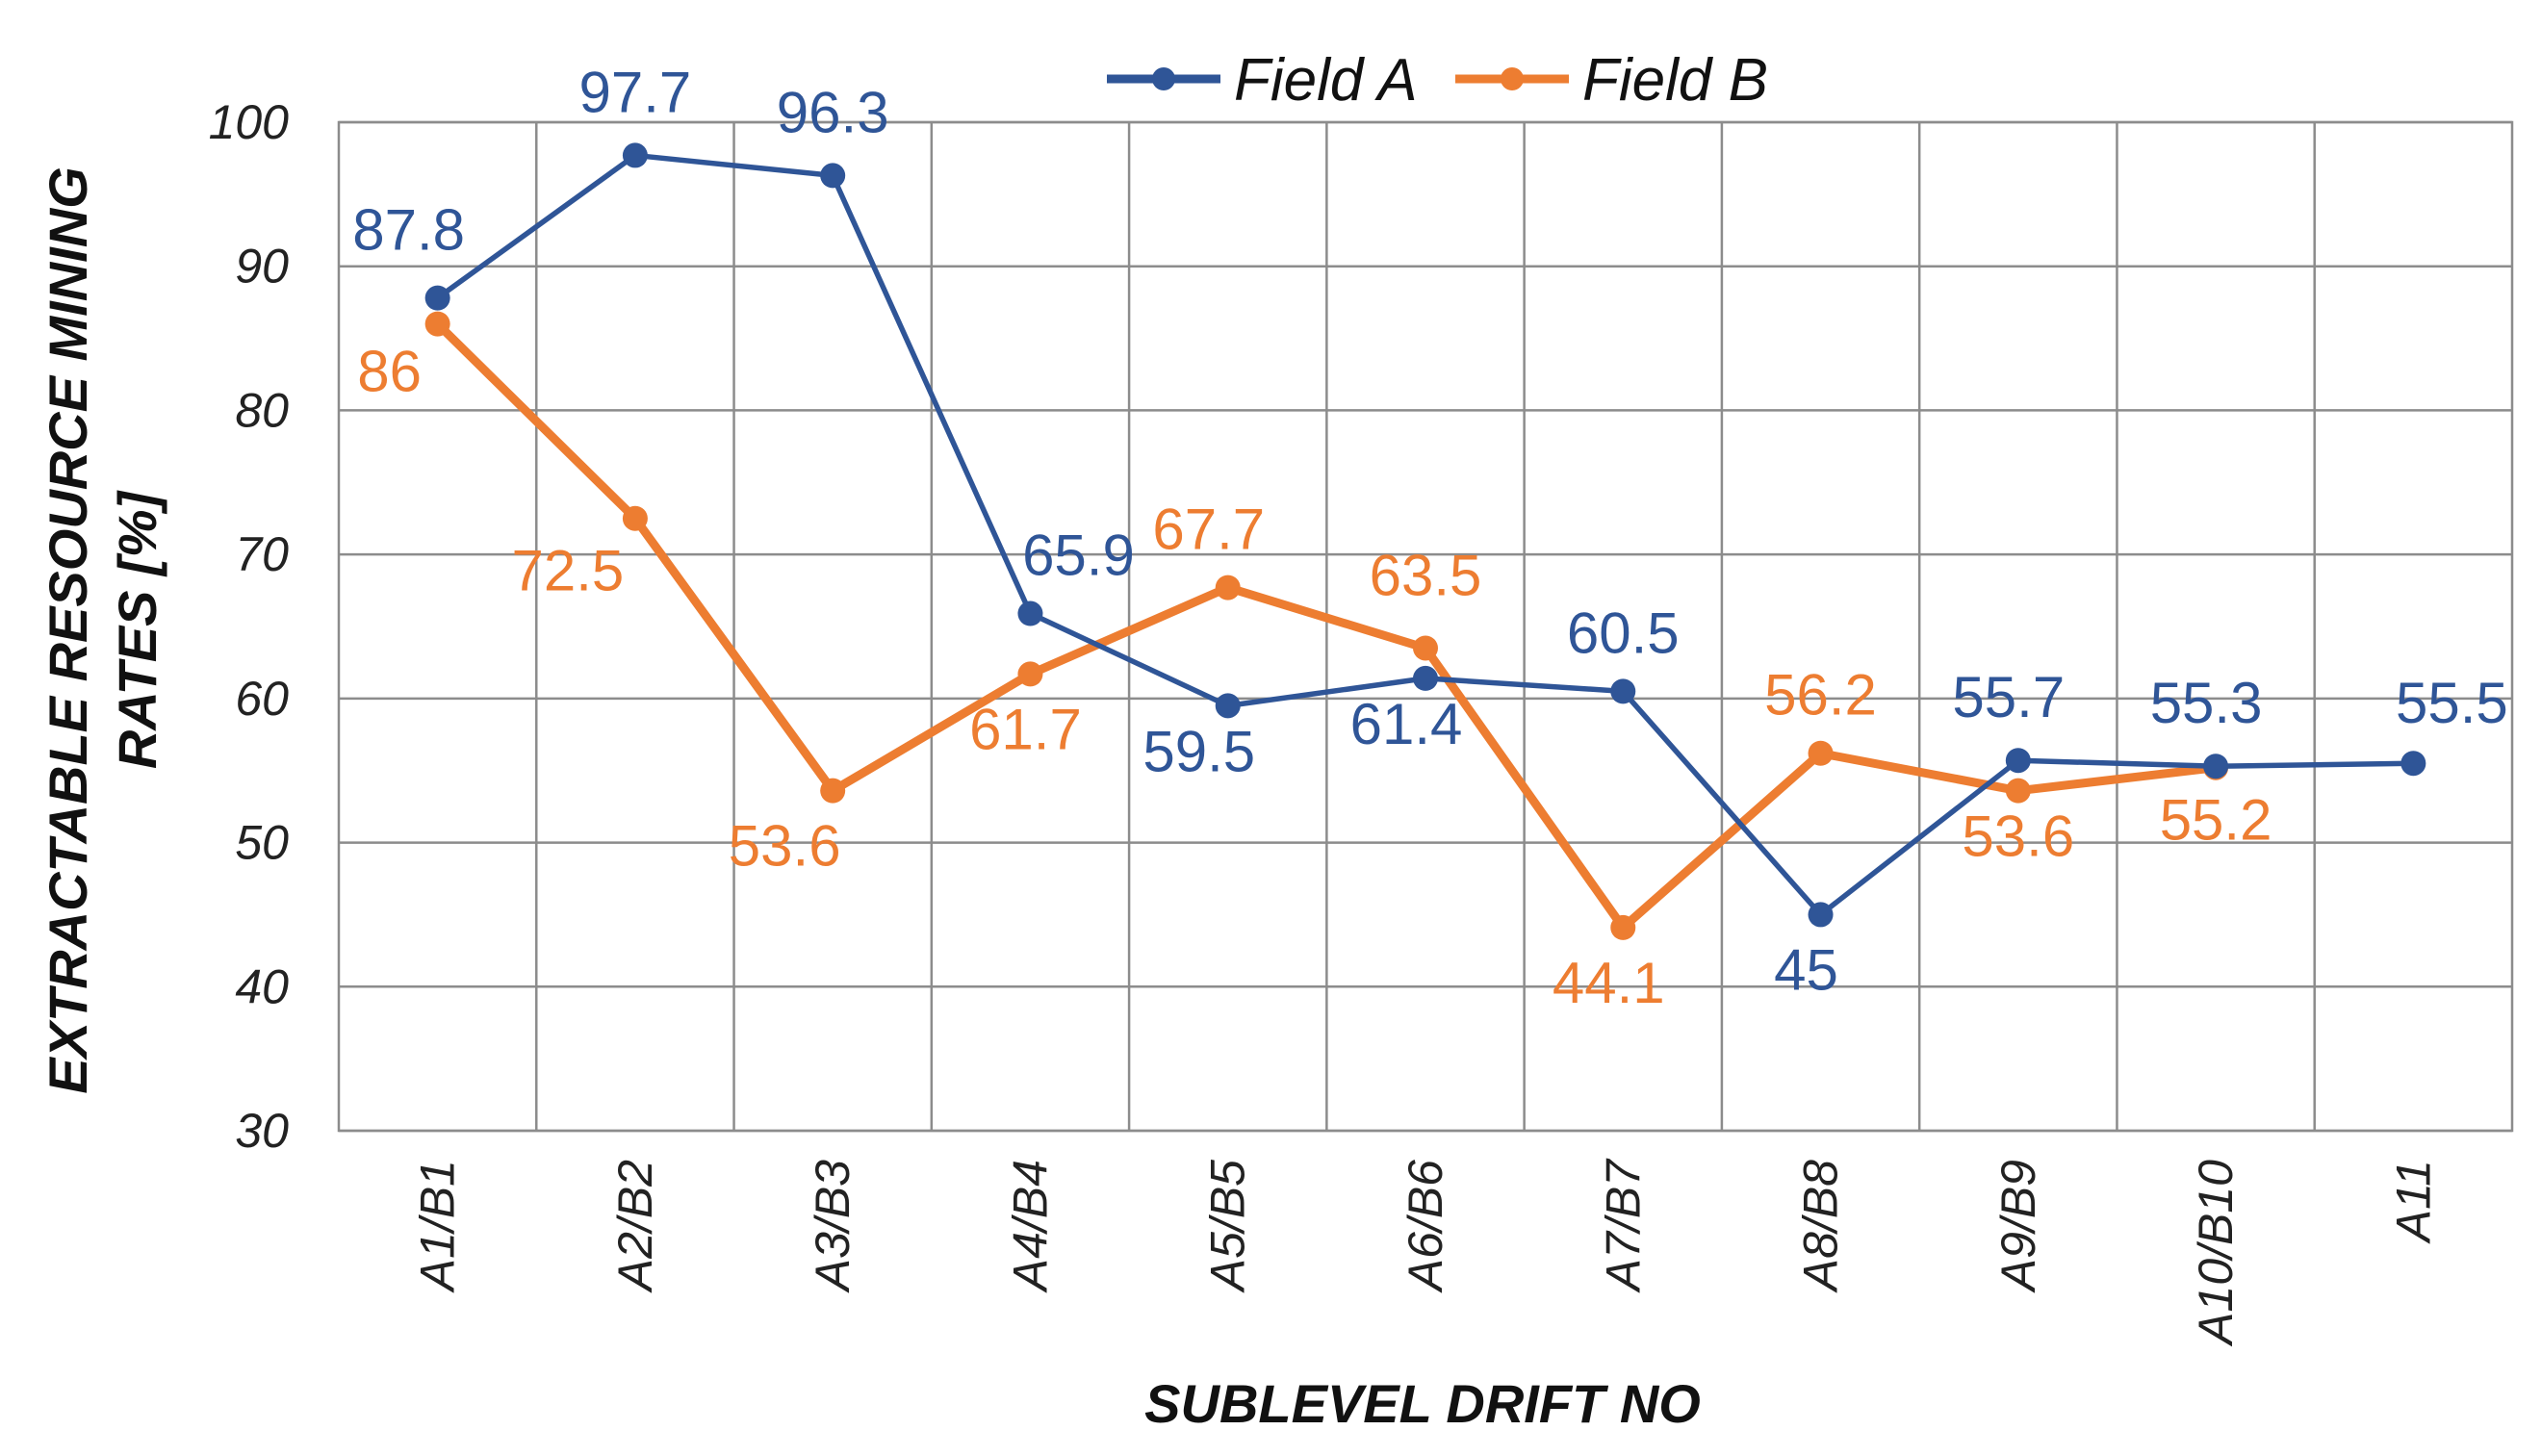 The width and height of the screenshot is (2541, 1456). Describe the element at coordinates (568, 571) in the screenshot. I see `data-label-field-b: 72.5` at that location.